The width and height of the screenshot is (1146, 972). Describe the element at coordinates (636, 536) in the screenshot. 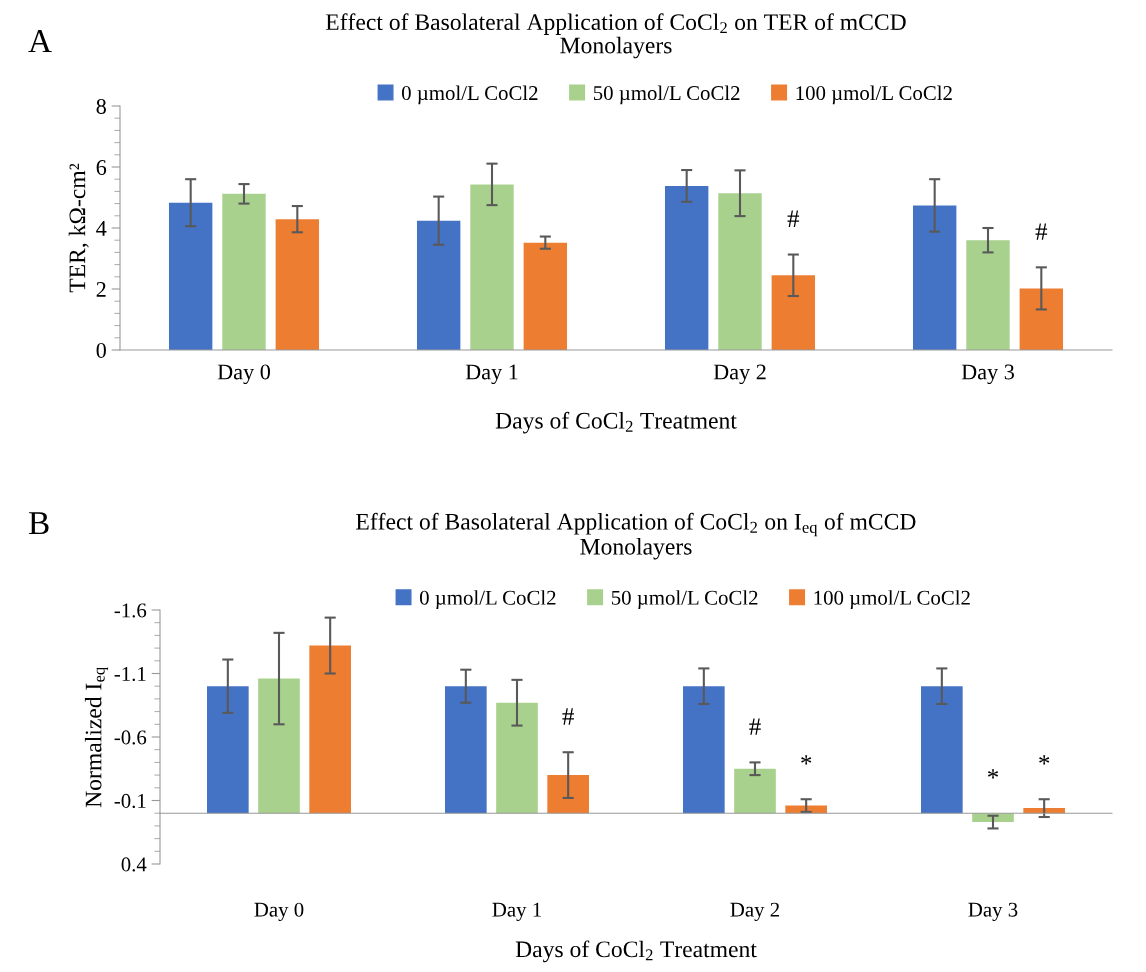

I see `chart-title: Effect of Basolateral Application of CoCl$_{2}$ on I$_{eq}$ of mCCD Monolayers` at that location.